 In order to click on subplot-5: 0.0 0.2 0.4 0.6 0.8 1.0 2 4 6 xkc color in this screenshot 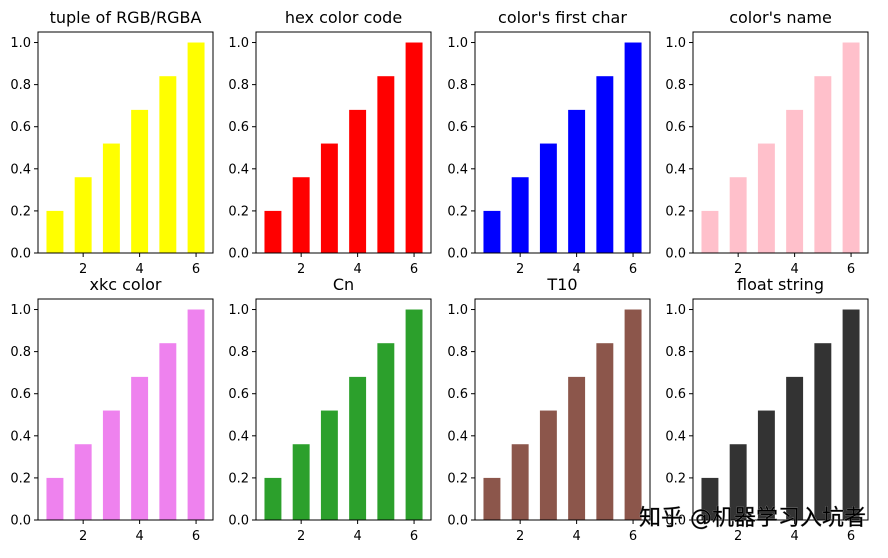, I will do `click(112, 409)`.